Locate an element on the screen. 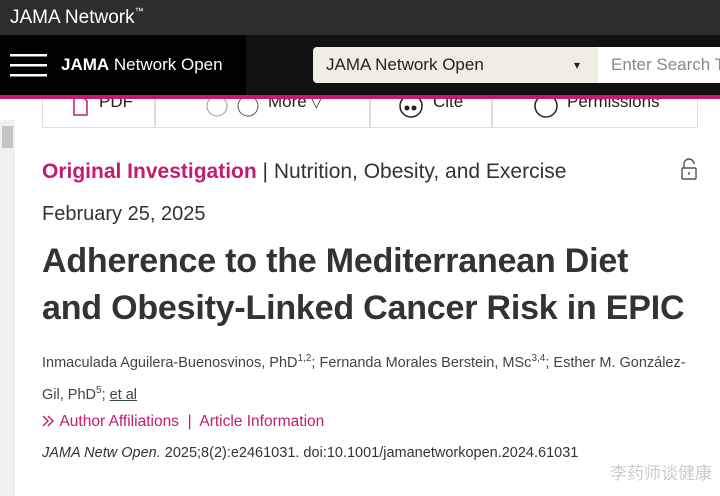 The image size is (720, 496). site-title: JAMA Network Open is located at coordinates (142, 65).